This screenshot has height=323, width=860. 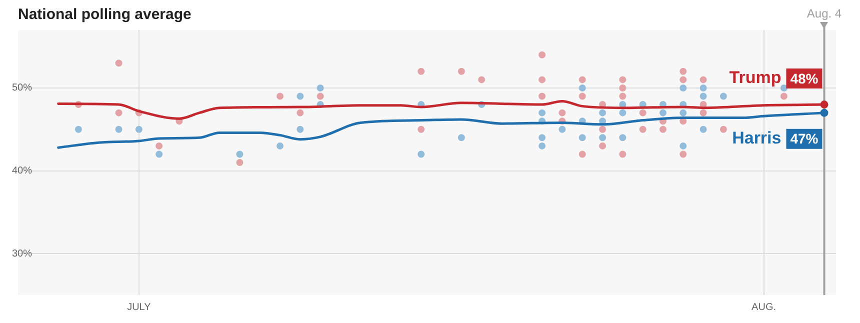 What do you see at coordinates (824, 13) in the screenshot?
I see `ref-line-label: Aug. 4` at bounding box center [824, 13].